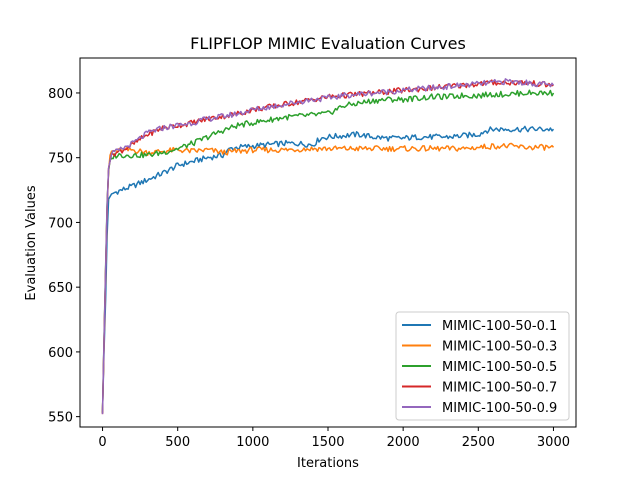 This screenshot has height=480, width=640. Describe the element at coordinates (102, 442) in the screenshot. I see `x-tick-label: 0` at that location.